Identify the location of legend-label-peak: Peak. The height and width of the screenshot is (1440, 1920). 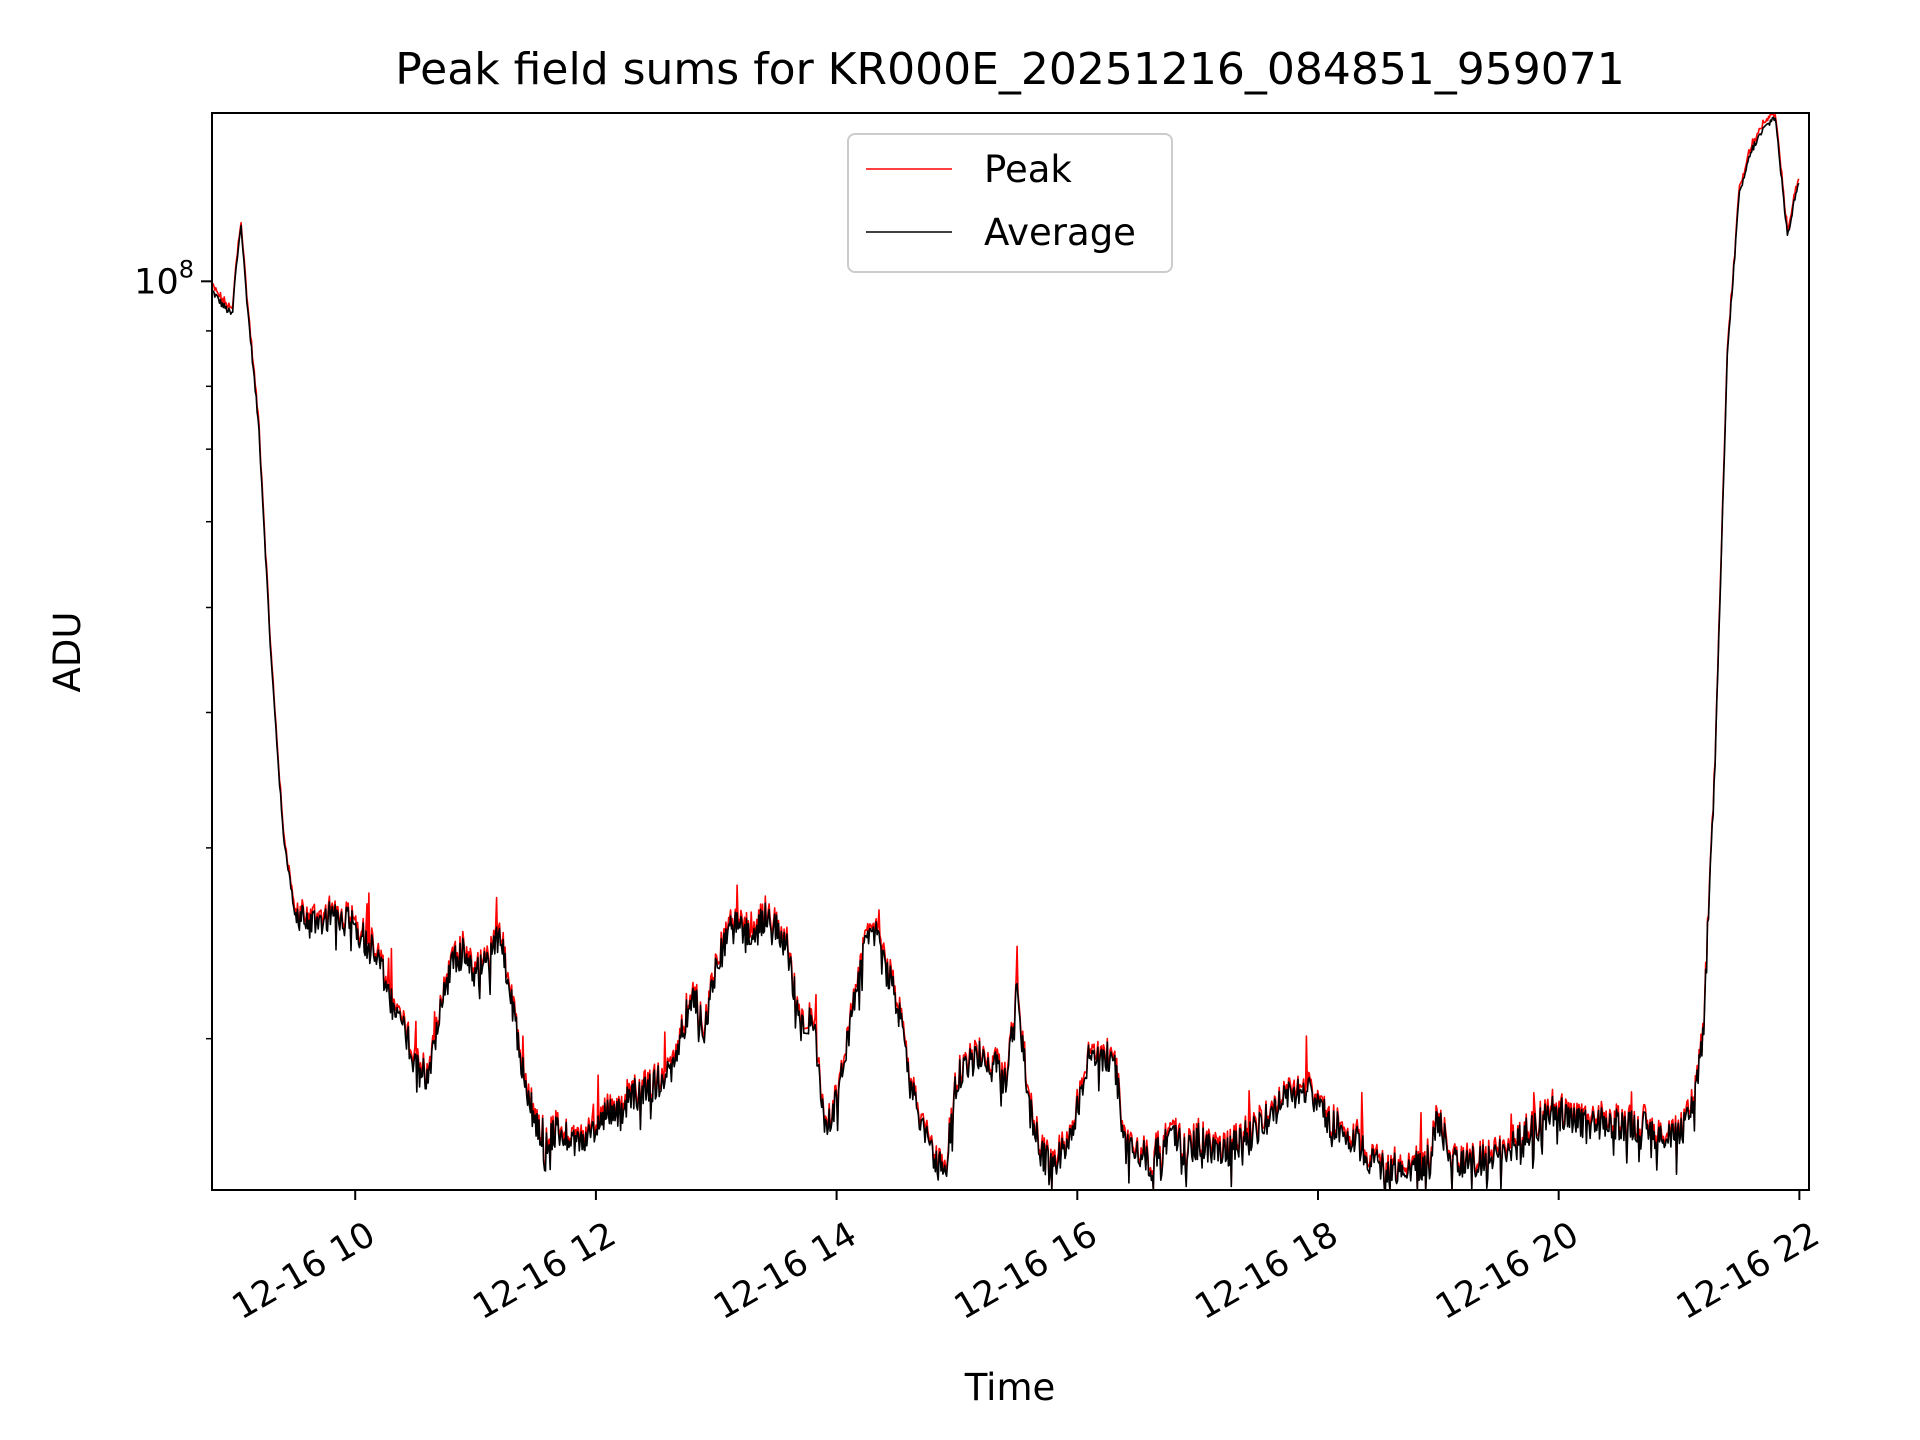
(1028, 169).